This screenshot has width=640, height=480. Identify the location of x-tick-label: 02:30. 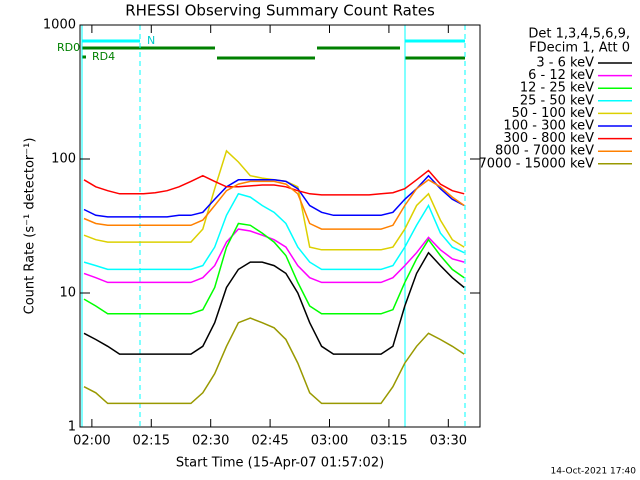
(210, 441).